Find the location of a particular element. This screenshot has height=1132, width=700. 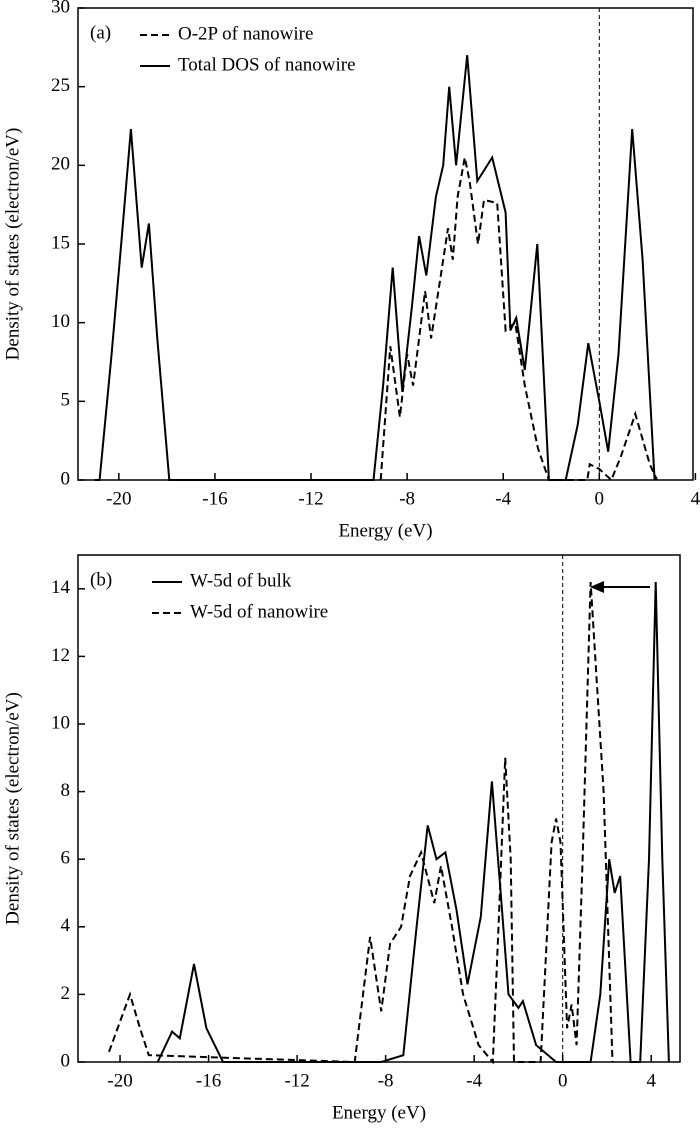

y-tick-label: 14 is located at coordinates (61, 587).